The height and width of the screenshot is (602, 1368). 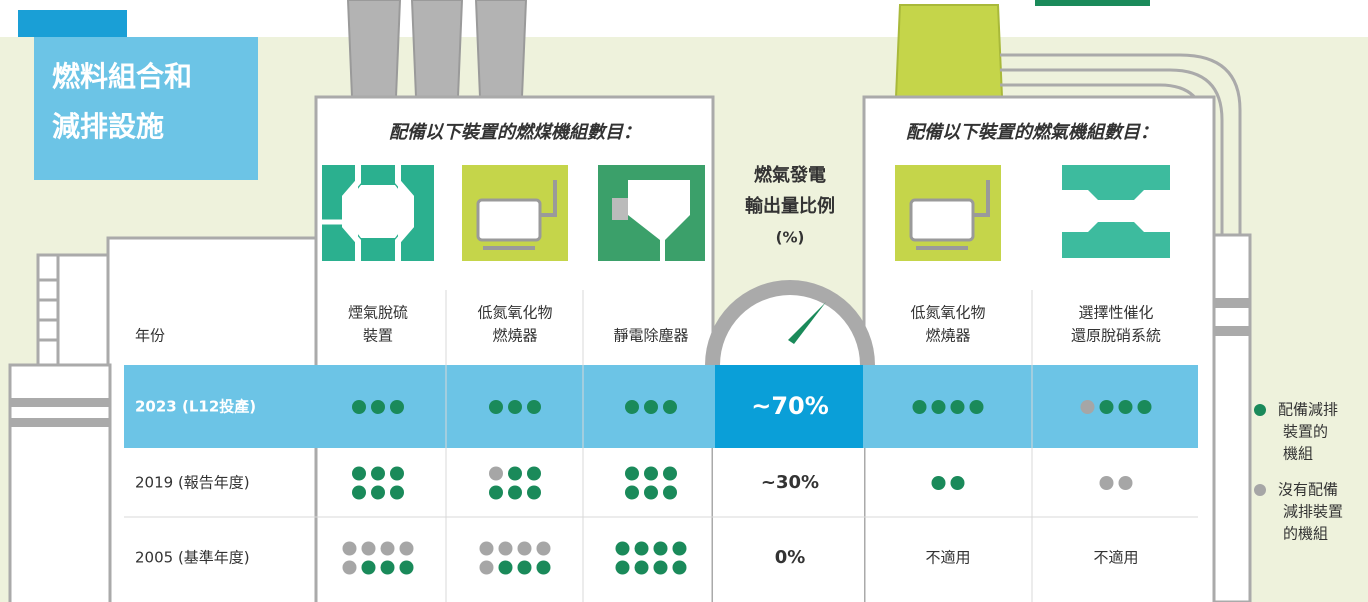 I want to click on chimneys, so click(x=437, y=49).